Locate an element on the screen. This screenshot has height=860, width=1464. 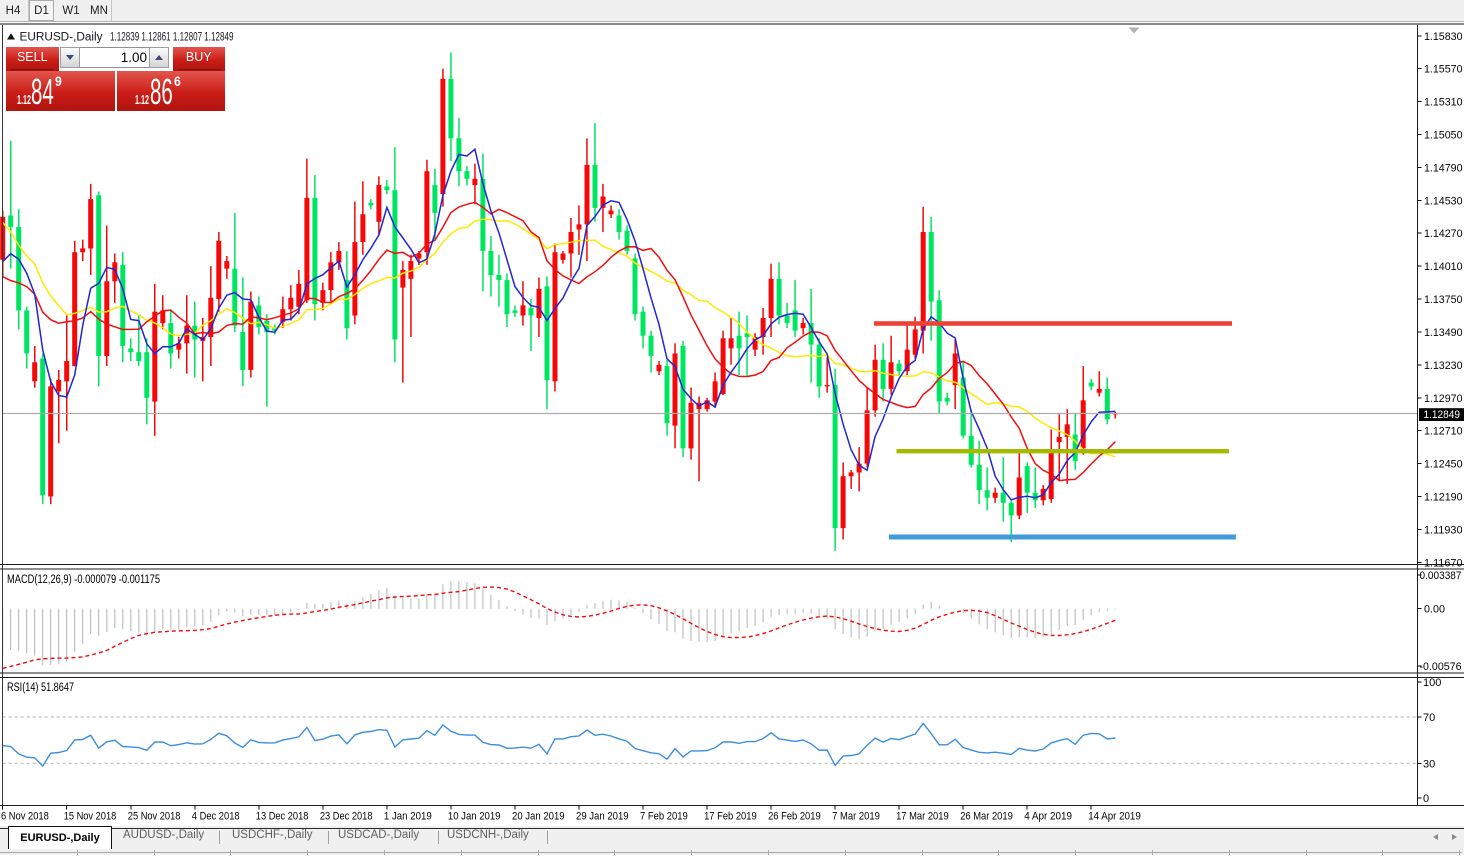
svg-text: 20 Jan 2019 is located at coordinates (538, 817).